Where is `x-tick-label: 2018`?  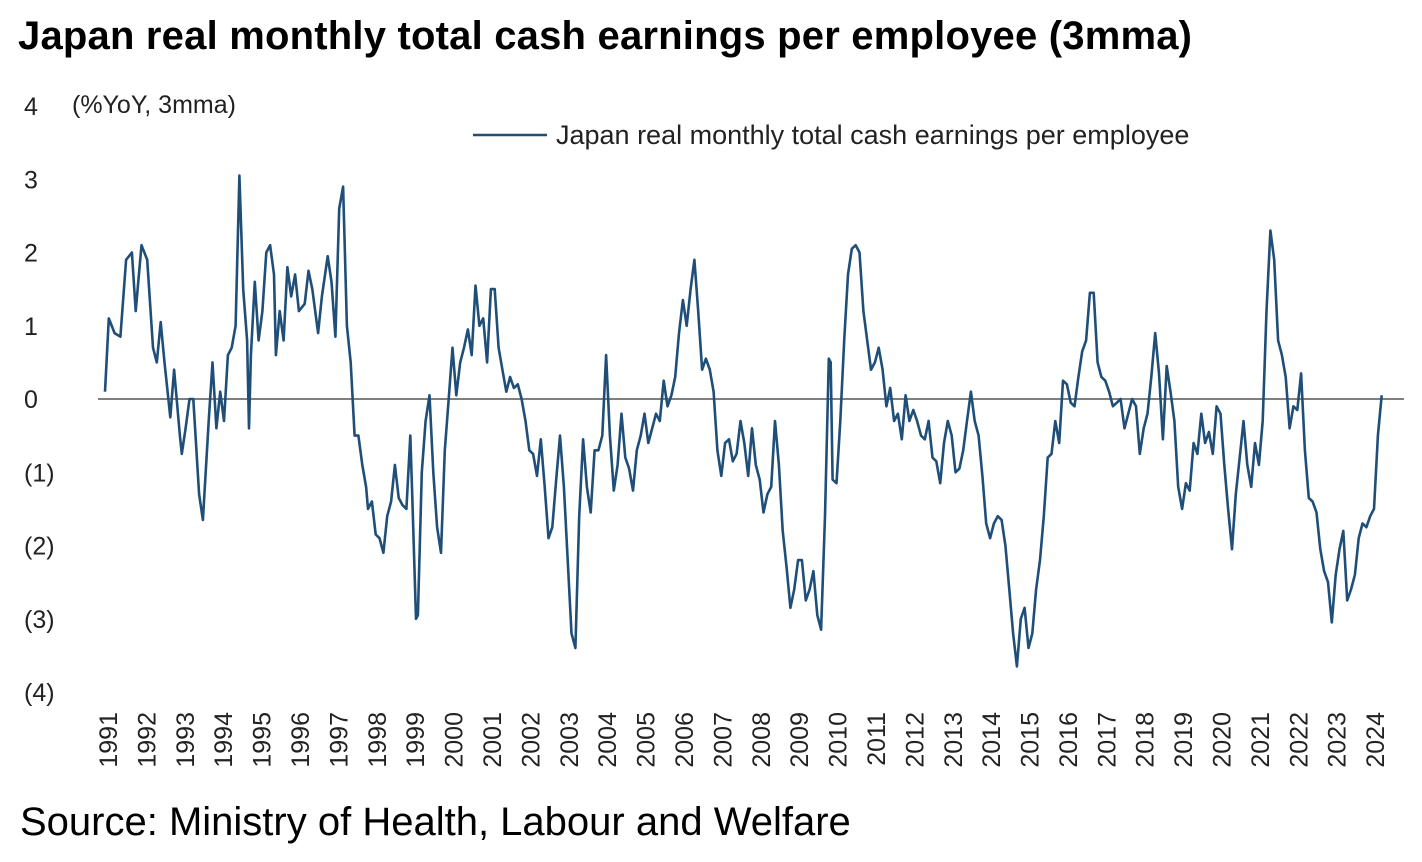
x-tick-label: 2018 is located at coordinates (1146, 740).